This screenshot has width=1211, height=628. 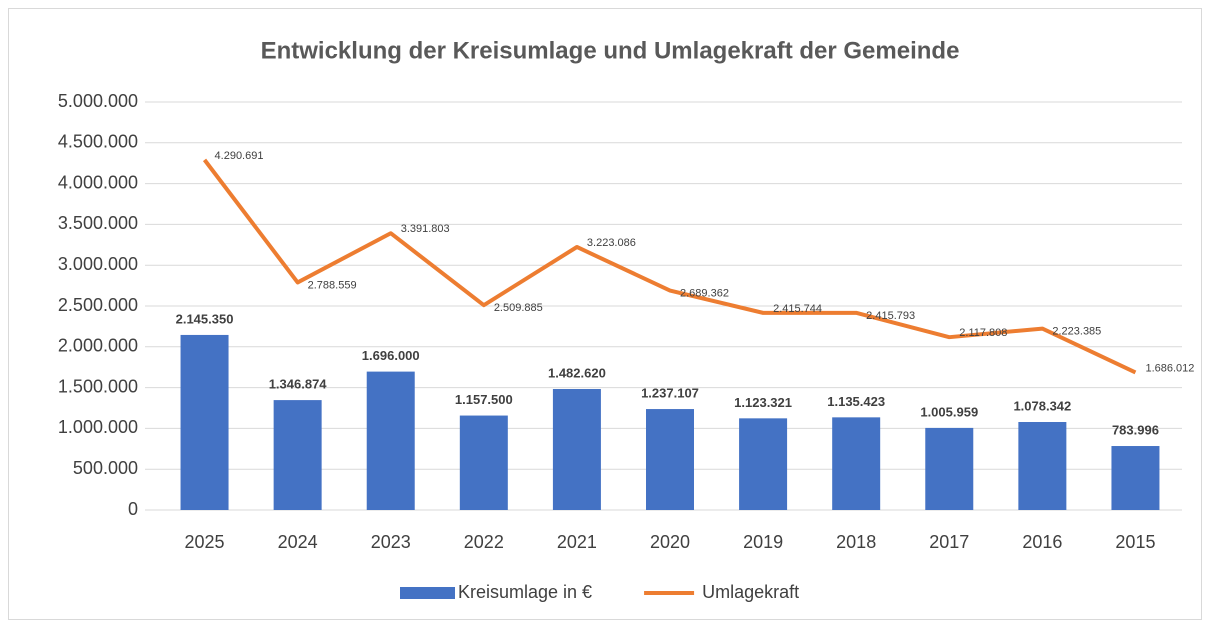 What do you see at coordinates (98, 305) in the screenshot?
I see `y-tick-label: 2.500.000` at bounding box center [98, 305].